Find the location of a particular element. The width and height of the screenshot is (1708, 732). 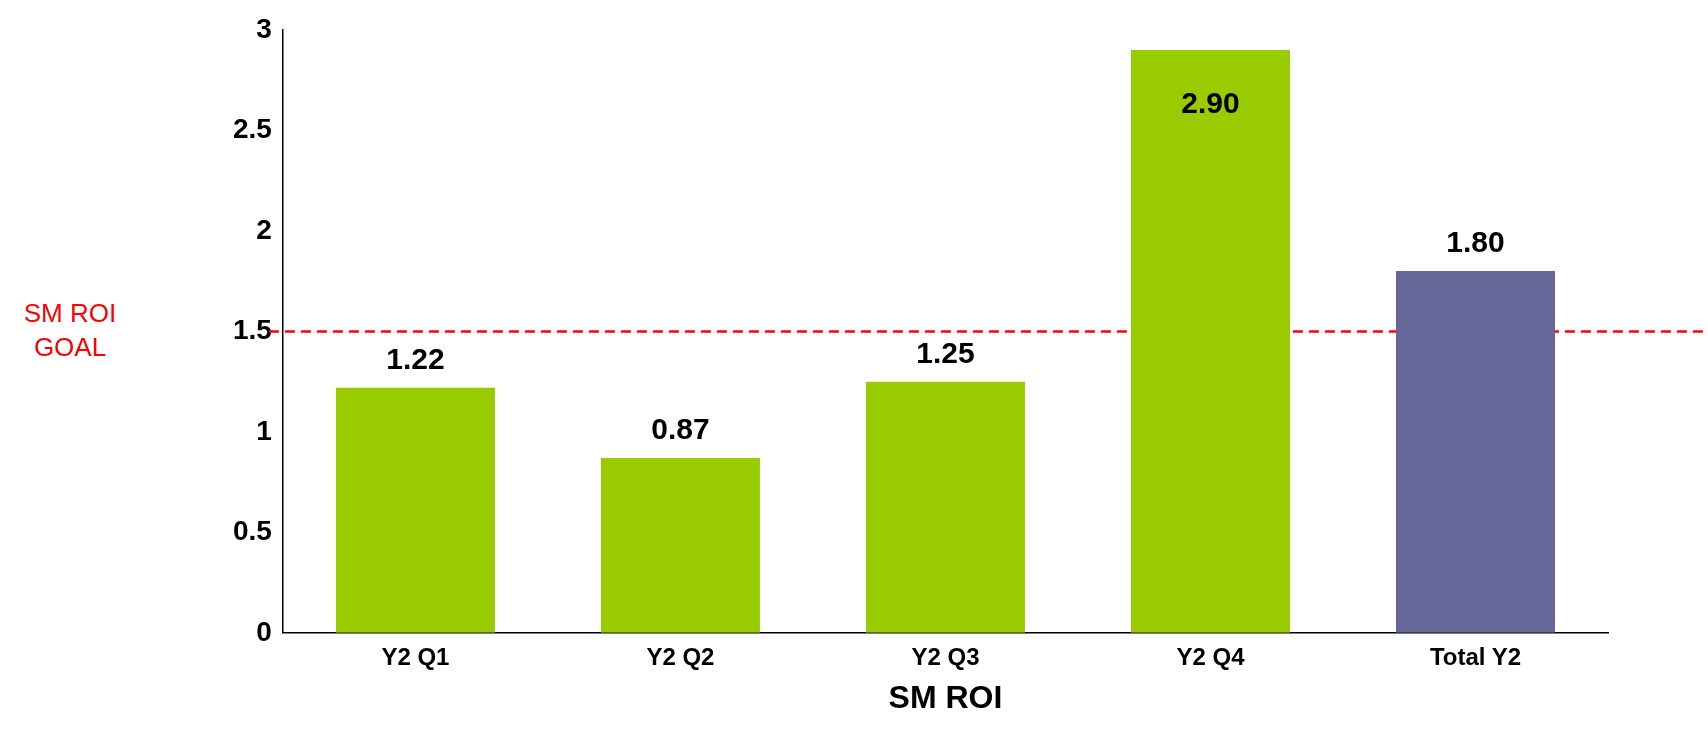

y-tick-label: 1 is located at coordinates (264, 430).